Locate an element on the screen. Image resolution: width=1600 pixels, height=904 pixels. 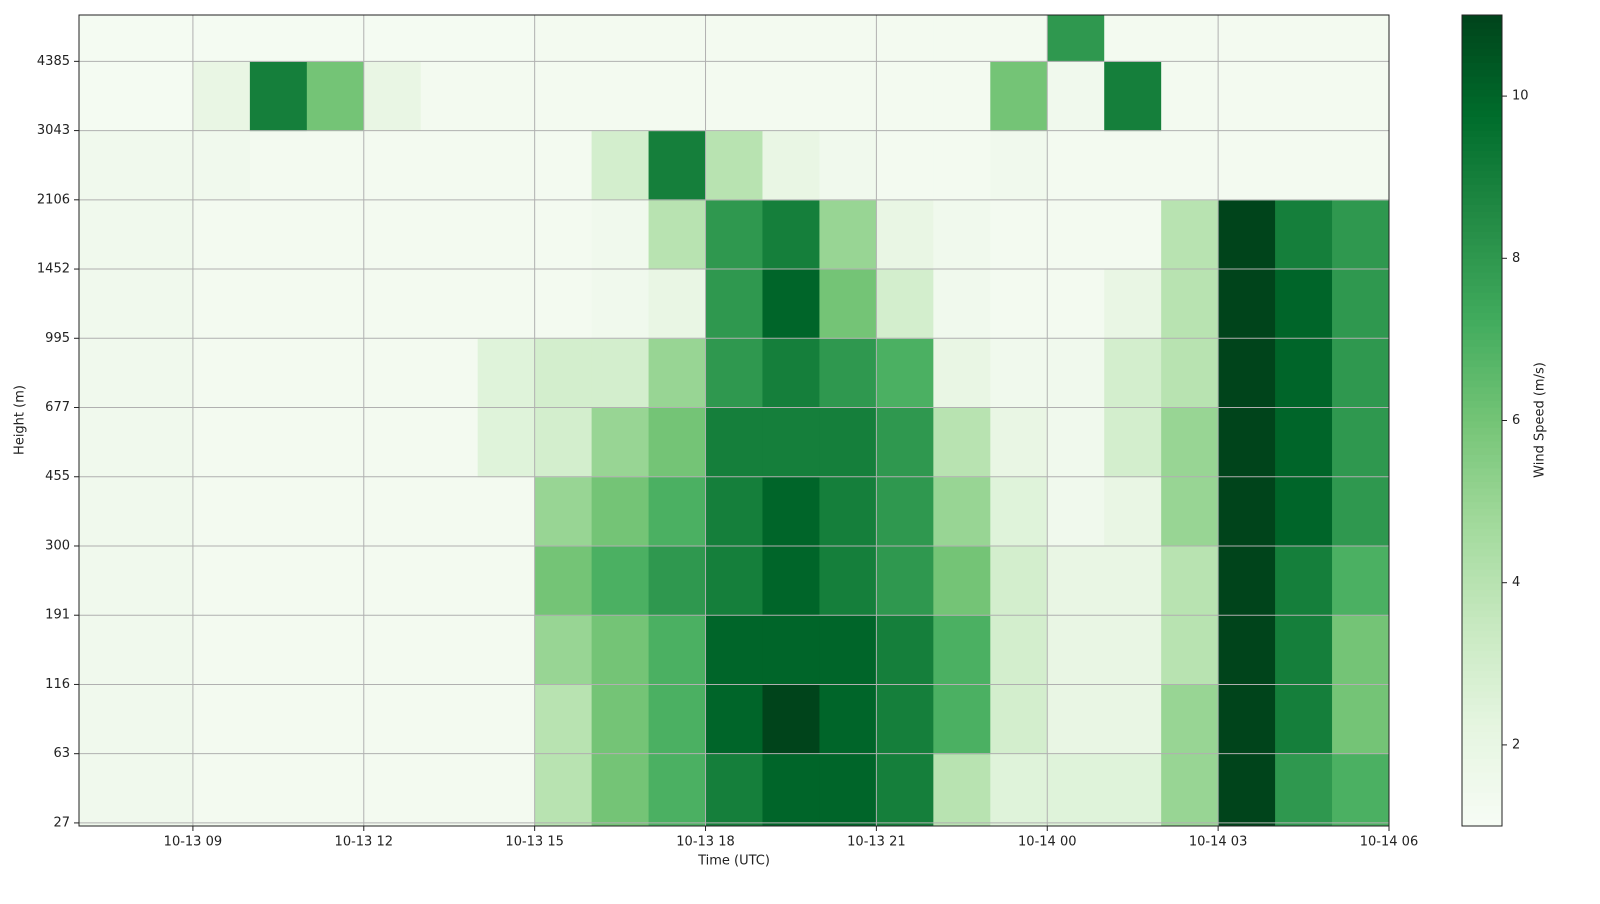
y-tick-label: 1452 is located at coordinates (53, 269).